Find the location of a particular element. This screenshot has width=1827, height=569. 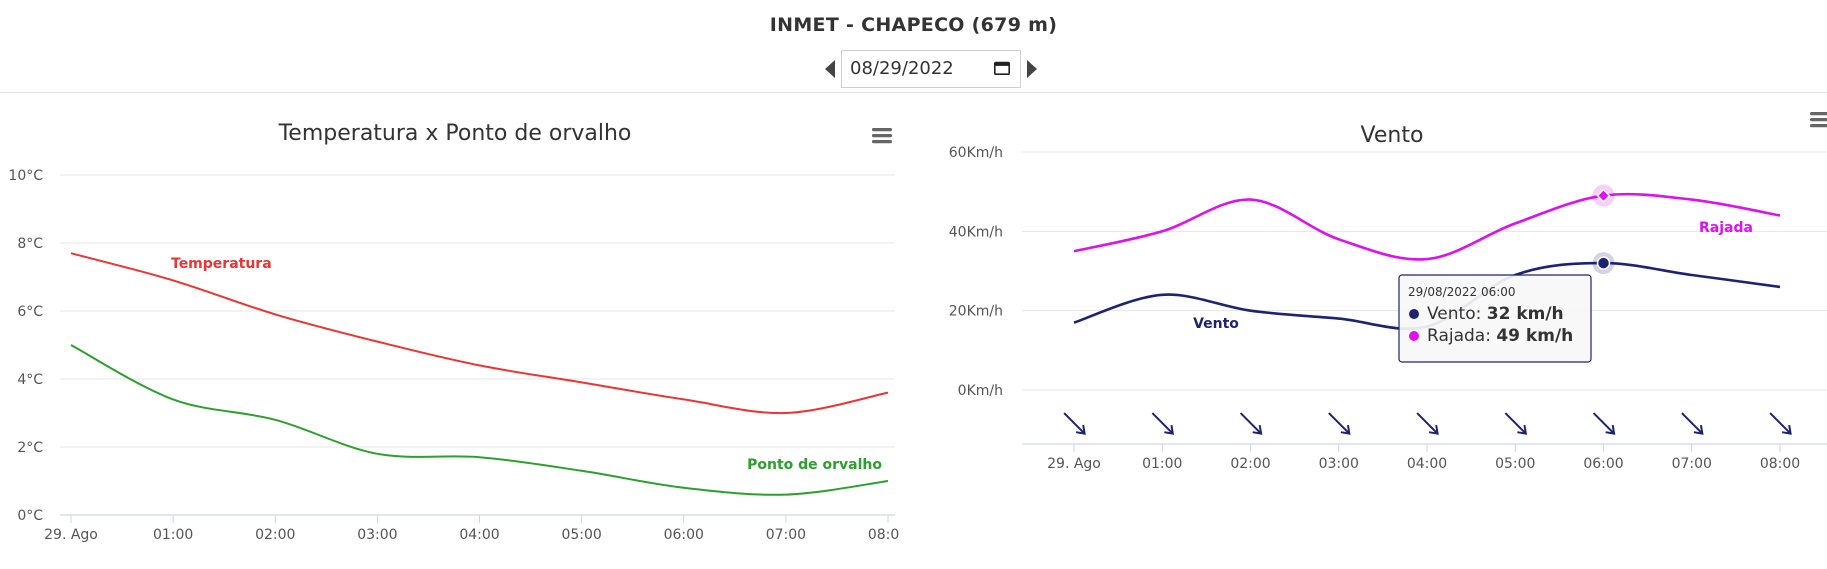

y-tick-label: 4°C is located at coordinates (30, 380).